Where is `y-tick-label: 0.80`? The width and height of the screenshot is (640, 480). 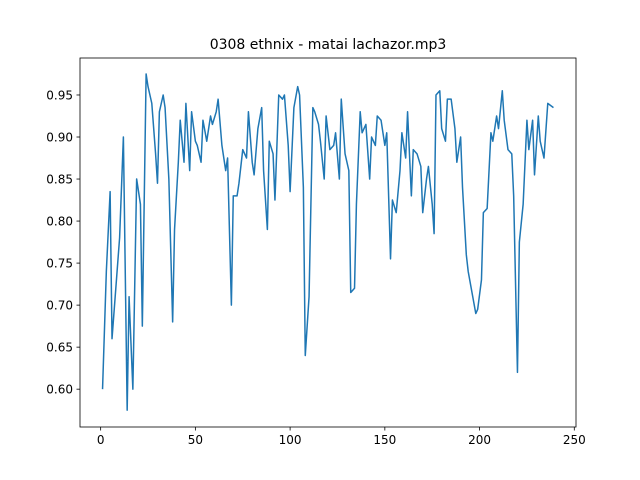 y-tick-label: 0.80 is located at coordinates (59, 222).